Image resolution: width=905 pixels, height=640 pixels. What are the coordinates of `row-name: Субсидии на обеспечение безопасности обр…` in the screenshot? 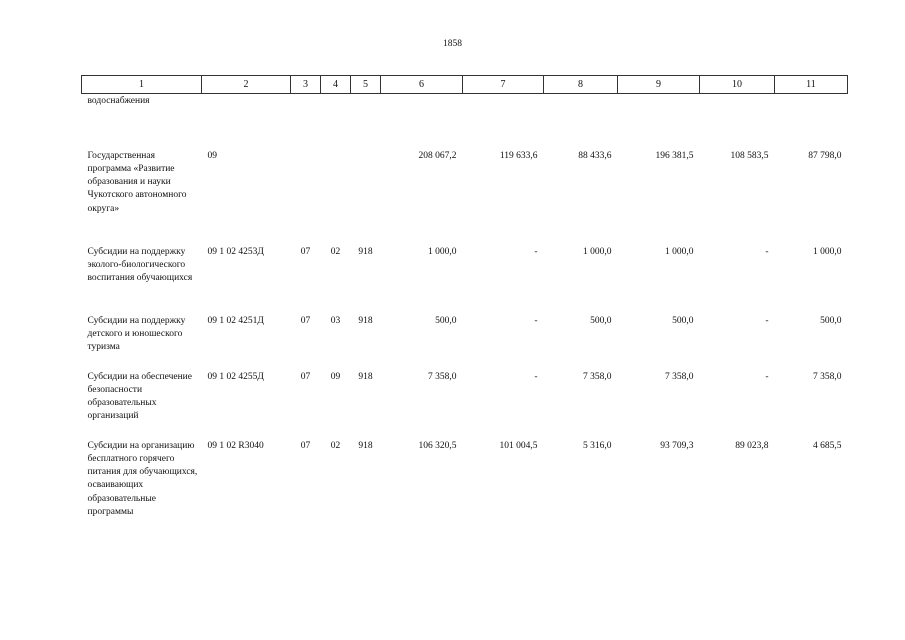 It's located at (139, 396).